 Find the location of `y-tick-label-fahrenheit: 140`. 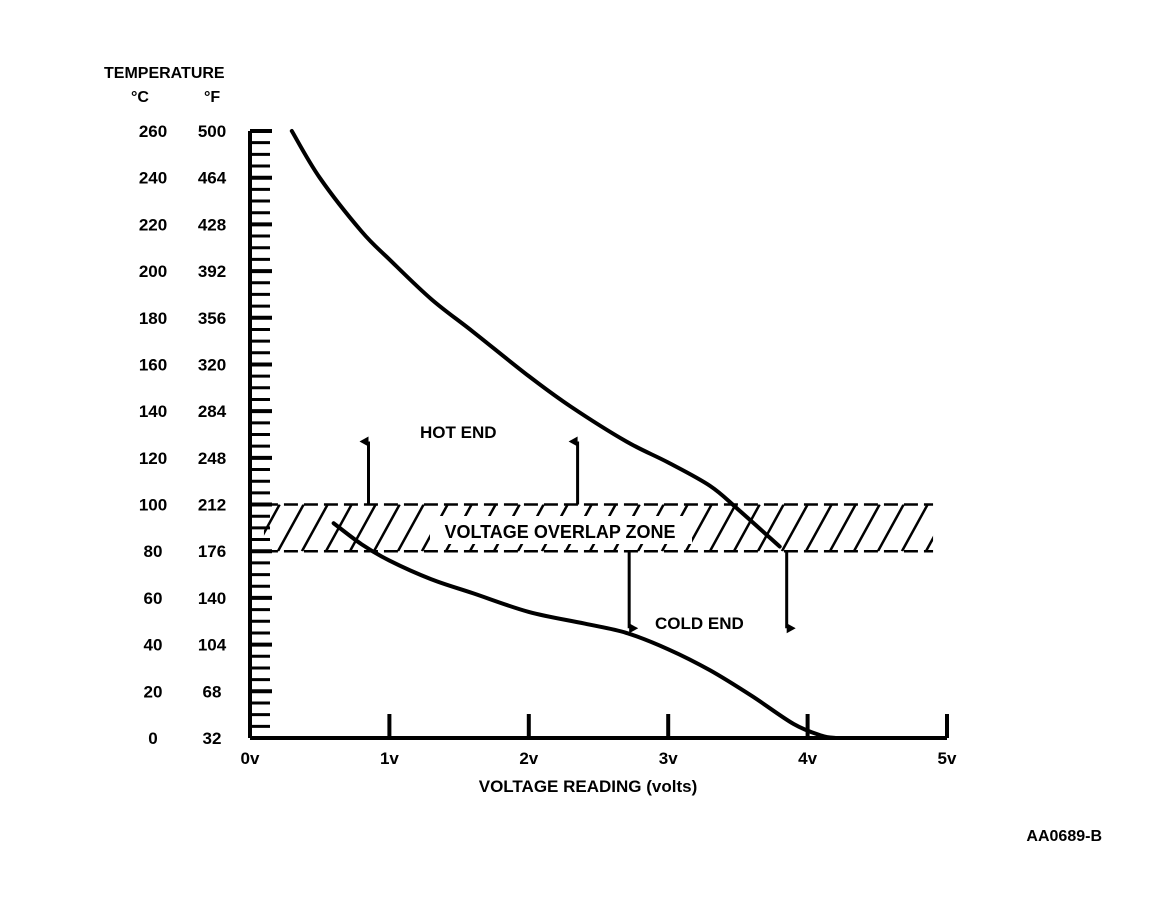

y-tick-label-fahrenheit: 140 is located at coordinates (212, 598).